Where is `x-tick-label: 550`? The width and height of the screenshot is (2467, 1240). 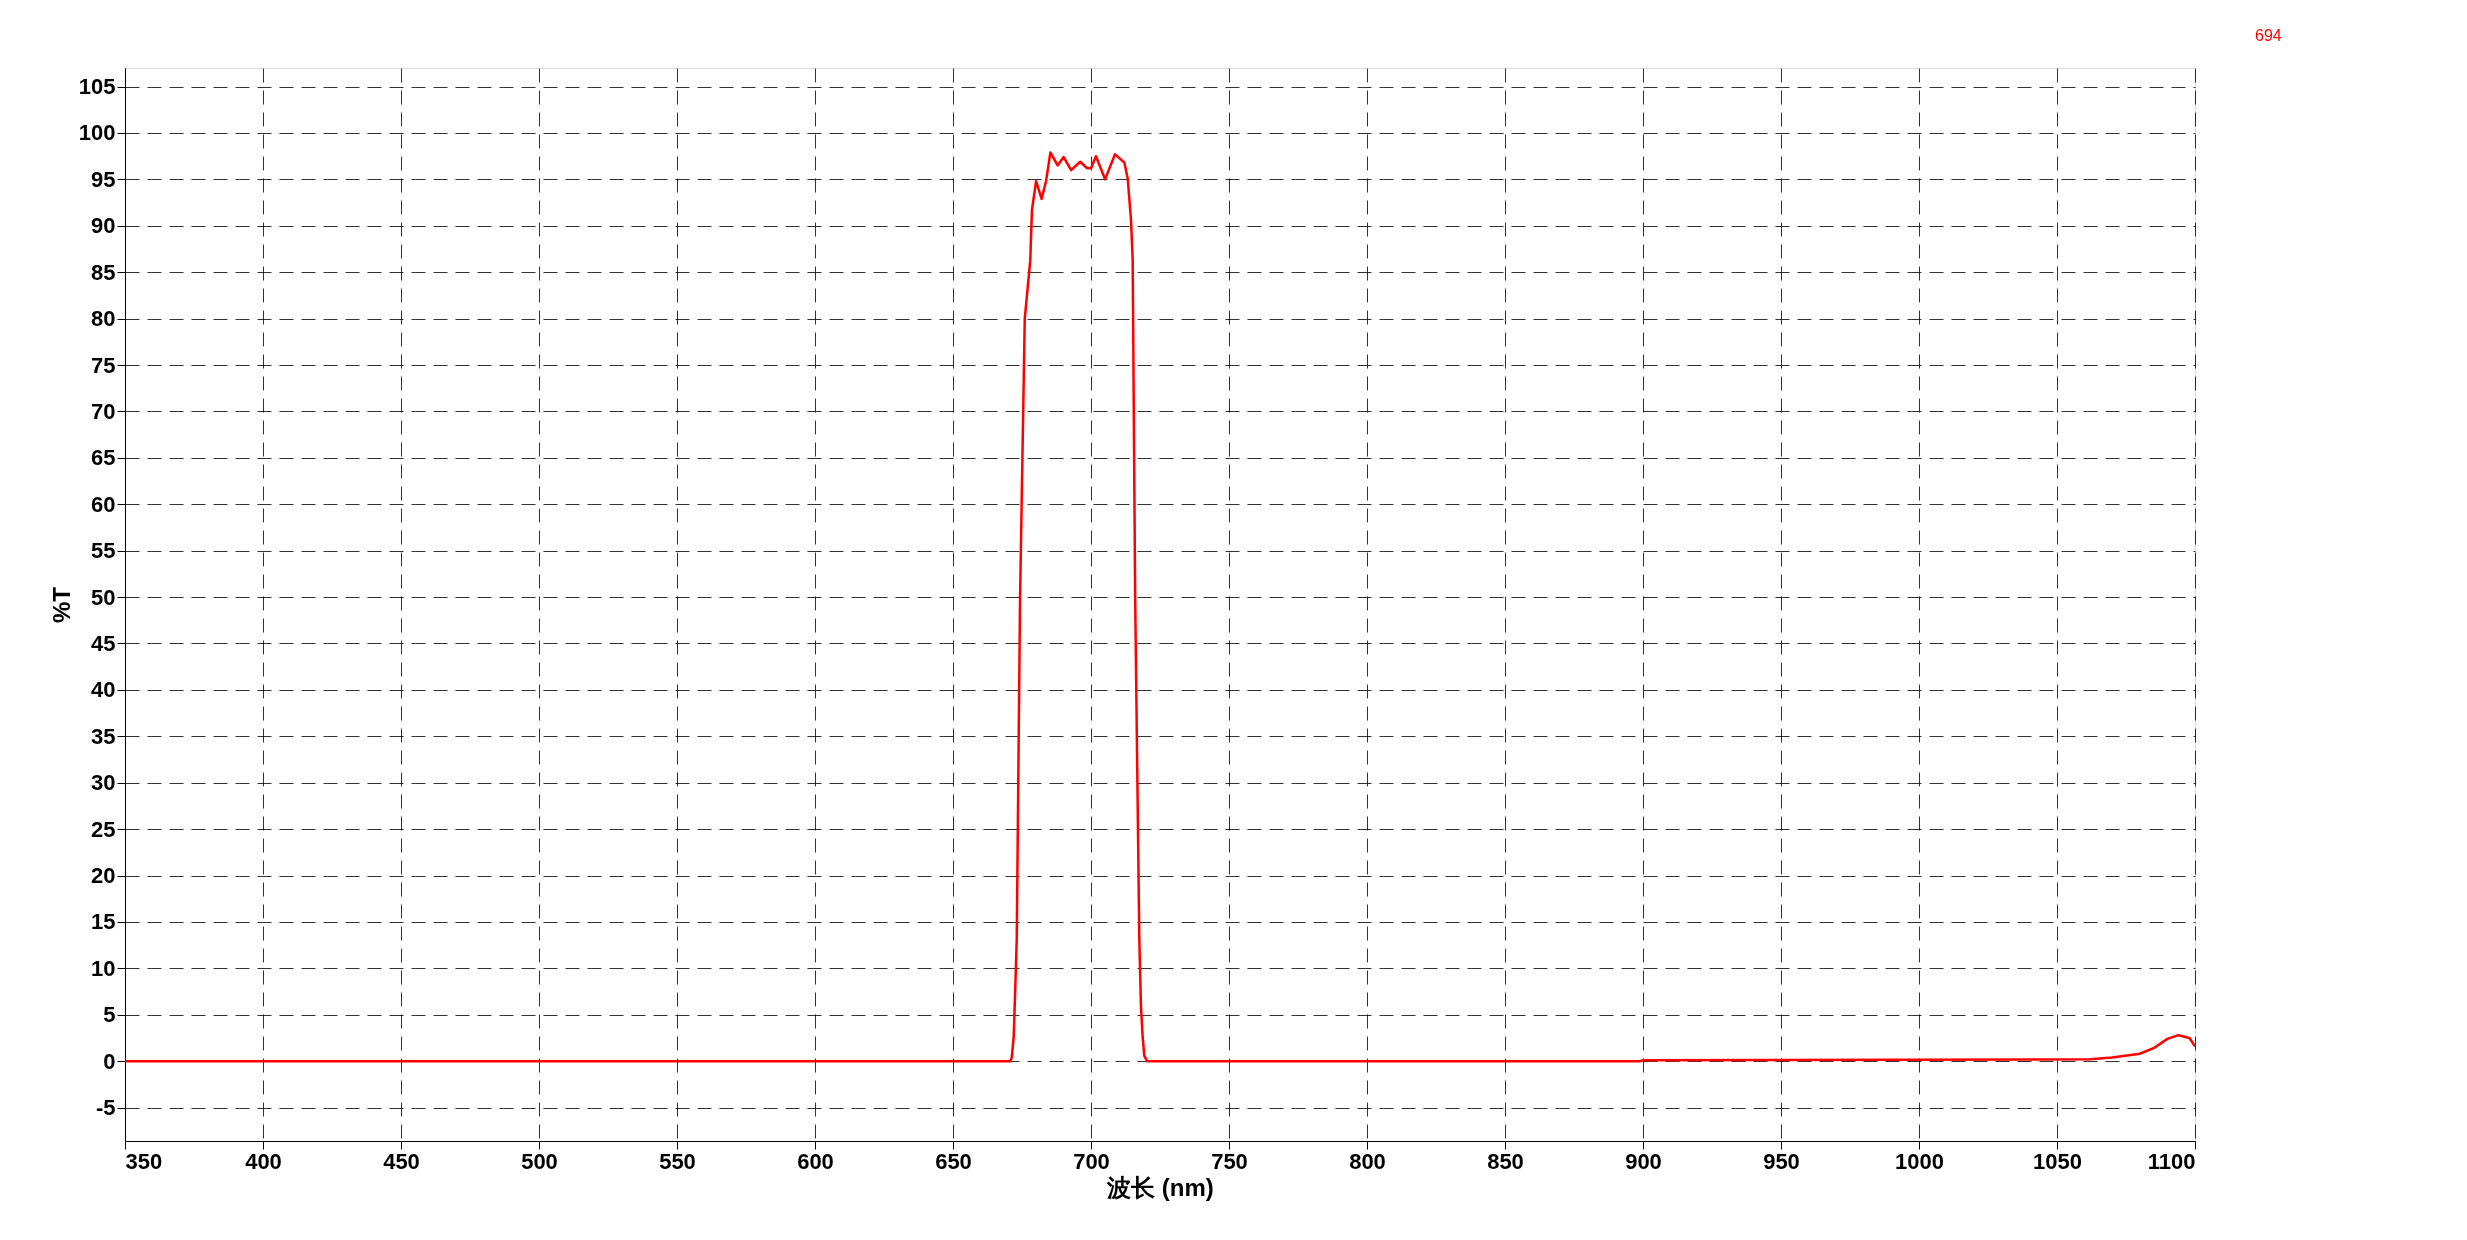
x-tick-label: 550 is located at coordinates (677, 1161).